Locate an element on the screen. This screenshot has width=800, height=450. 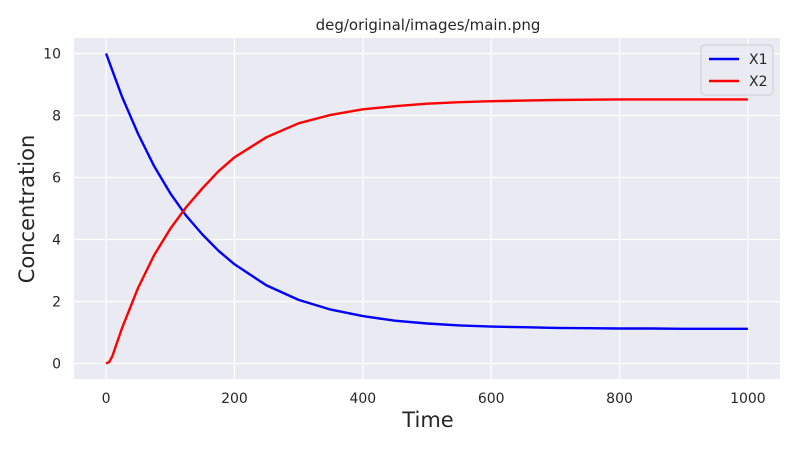
y-axis-label: Concentration is located at coordinates (27, 209).